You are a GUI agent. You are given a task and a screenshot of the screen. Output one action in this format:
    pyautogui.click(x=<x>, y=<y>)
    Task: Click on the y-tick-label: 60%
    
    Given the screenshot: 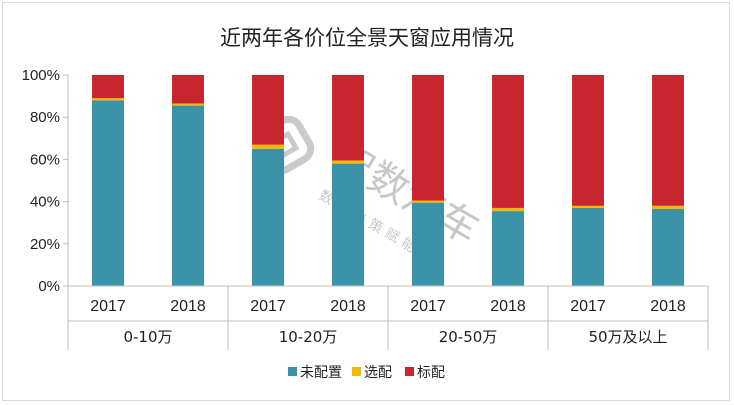 What is the action you would take?
    pyautogui.click(x=45, y=159)
    